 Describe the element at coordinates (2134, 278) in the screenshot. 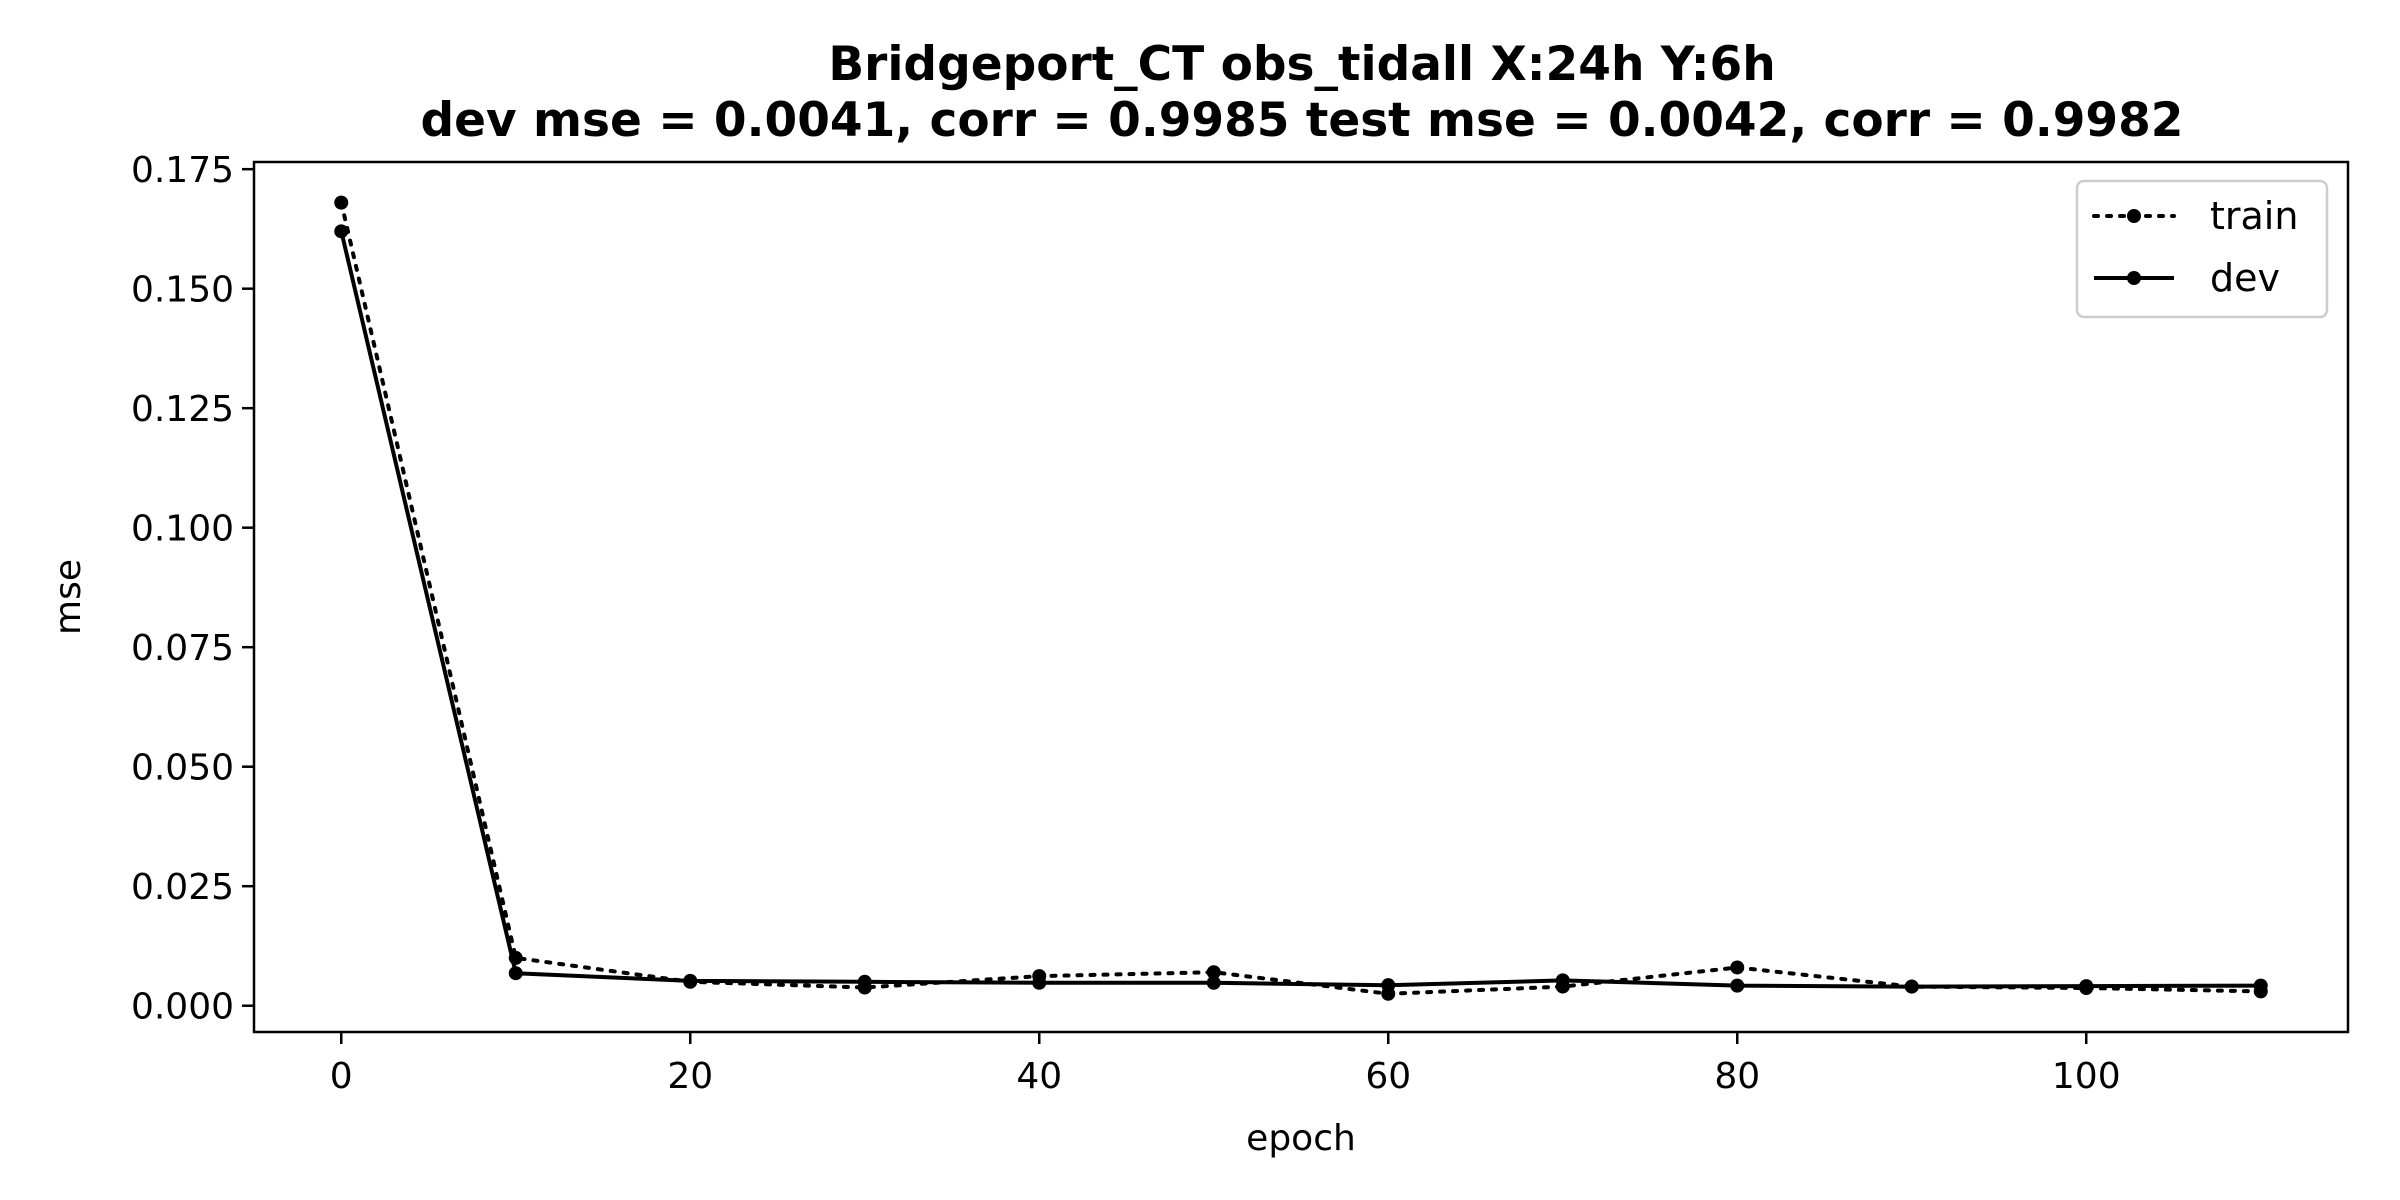

I see `legend-marker-dev` at that location.